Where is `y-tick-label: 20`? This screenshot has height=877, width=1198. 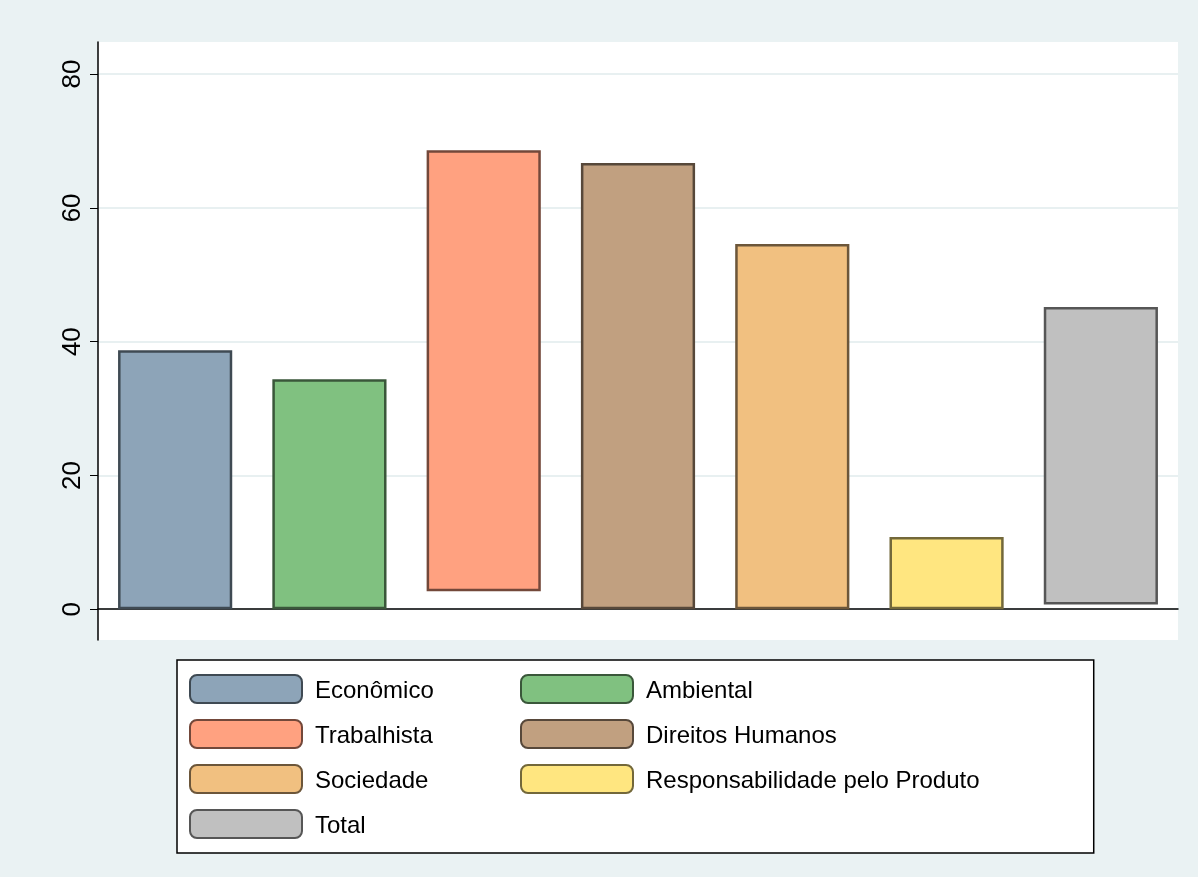 y-tick-label: 20 is located at coordinates (71, 475).